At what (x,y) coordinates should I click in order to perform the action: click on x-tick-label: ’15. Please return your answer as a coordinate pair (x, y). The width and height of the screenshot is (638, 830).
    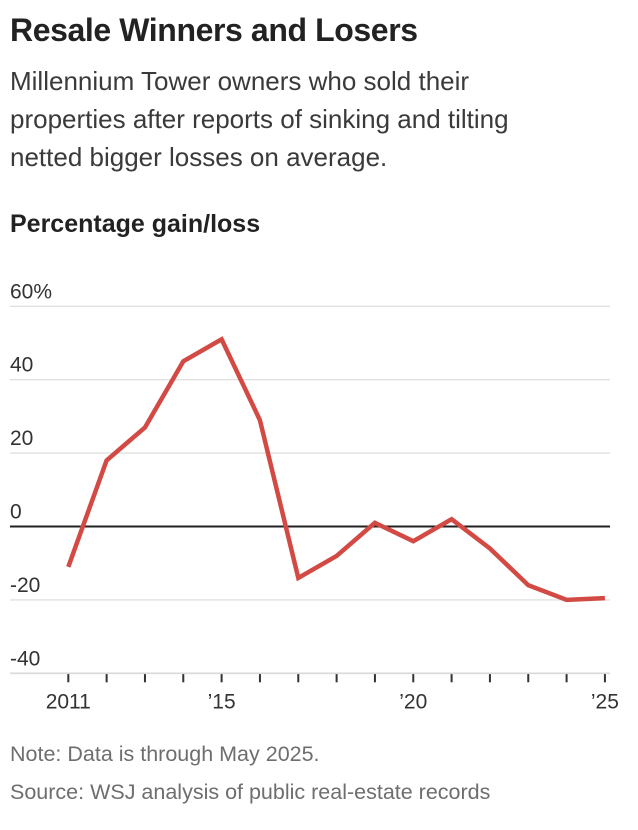
    Looking at the image, I should click on (222, 701).